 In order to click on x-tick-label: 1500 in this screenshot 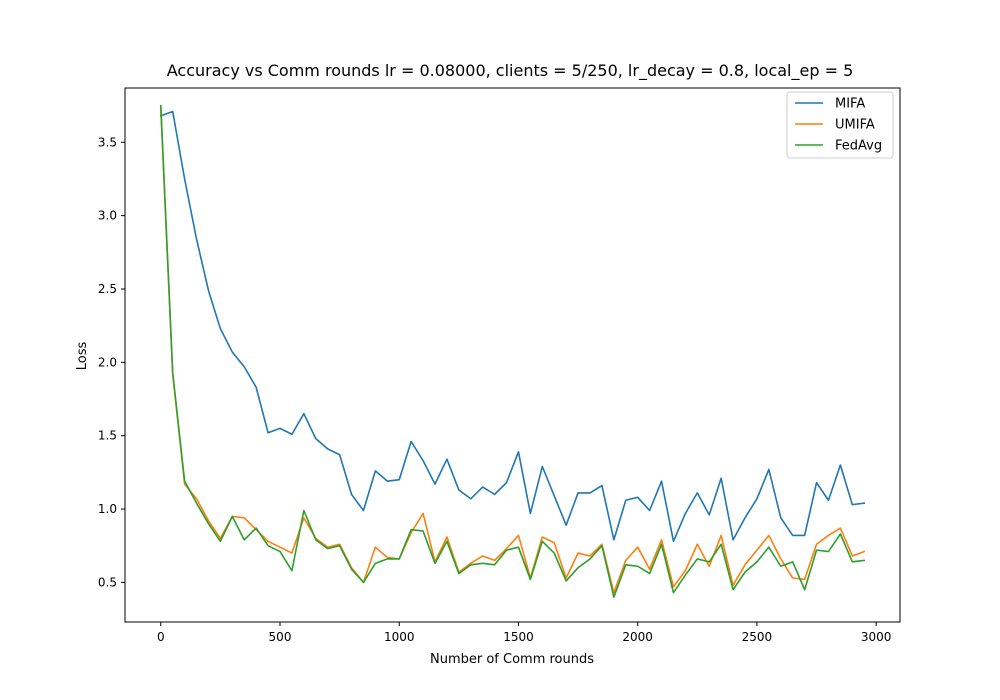, I will do `click(518, 637)`.